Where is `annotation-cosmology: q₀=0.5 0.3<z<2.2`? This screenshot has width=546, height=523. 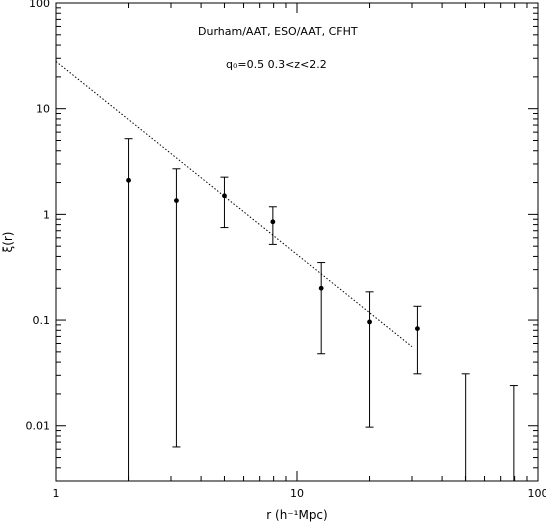 annotation-cosmology: q₀=0.5 0.3<z<2.2 is located at coordinates (276, 64).